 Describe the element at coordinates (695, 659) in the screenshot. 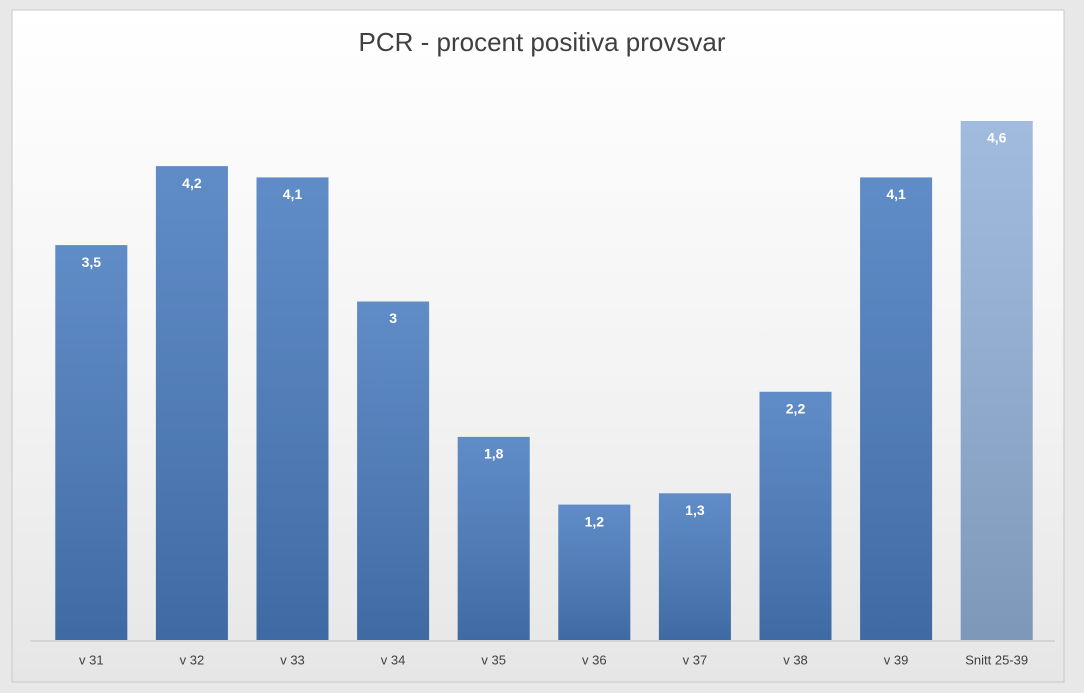

I see `x-tick-label: v 37` at that location.